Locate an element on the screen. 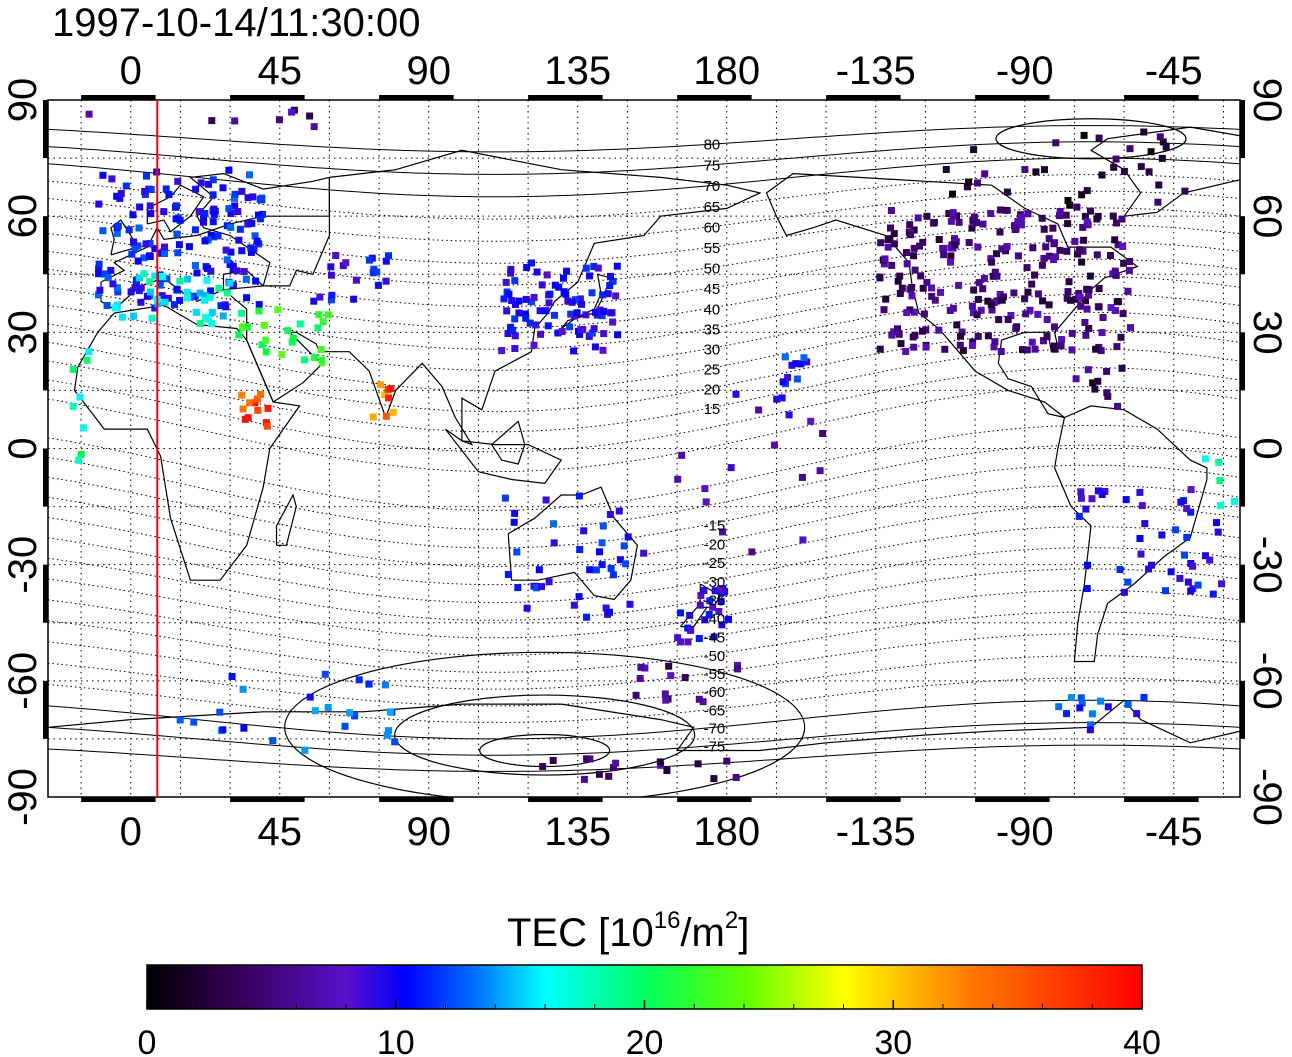  contour-label: 25 is located at coordinates (712, 370).